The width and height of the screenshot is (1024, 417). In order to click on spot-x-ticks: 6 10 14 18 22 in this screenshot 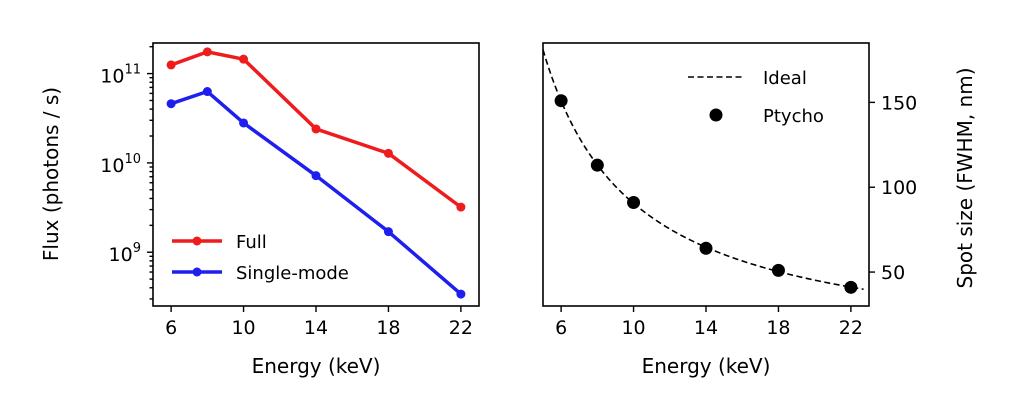, I will do `click(709, 322)`.